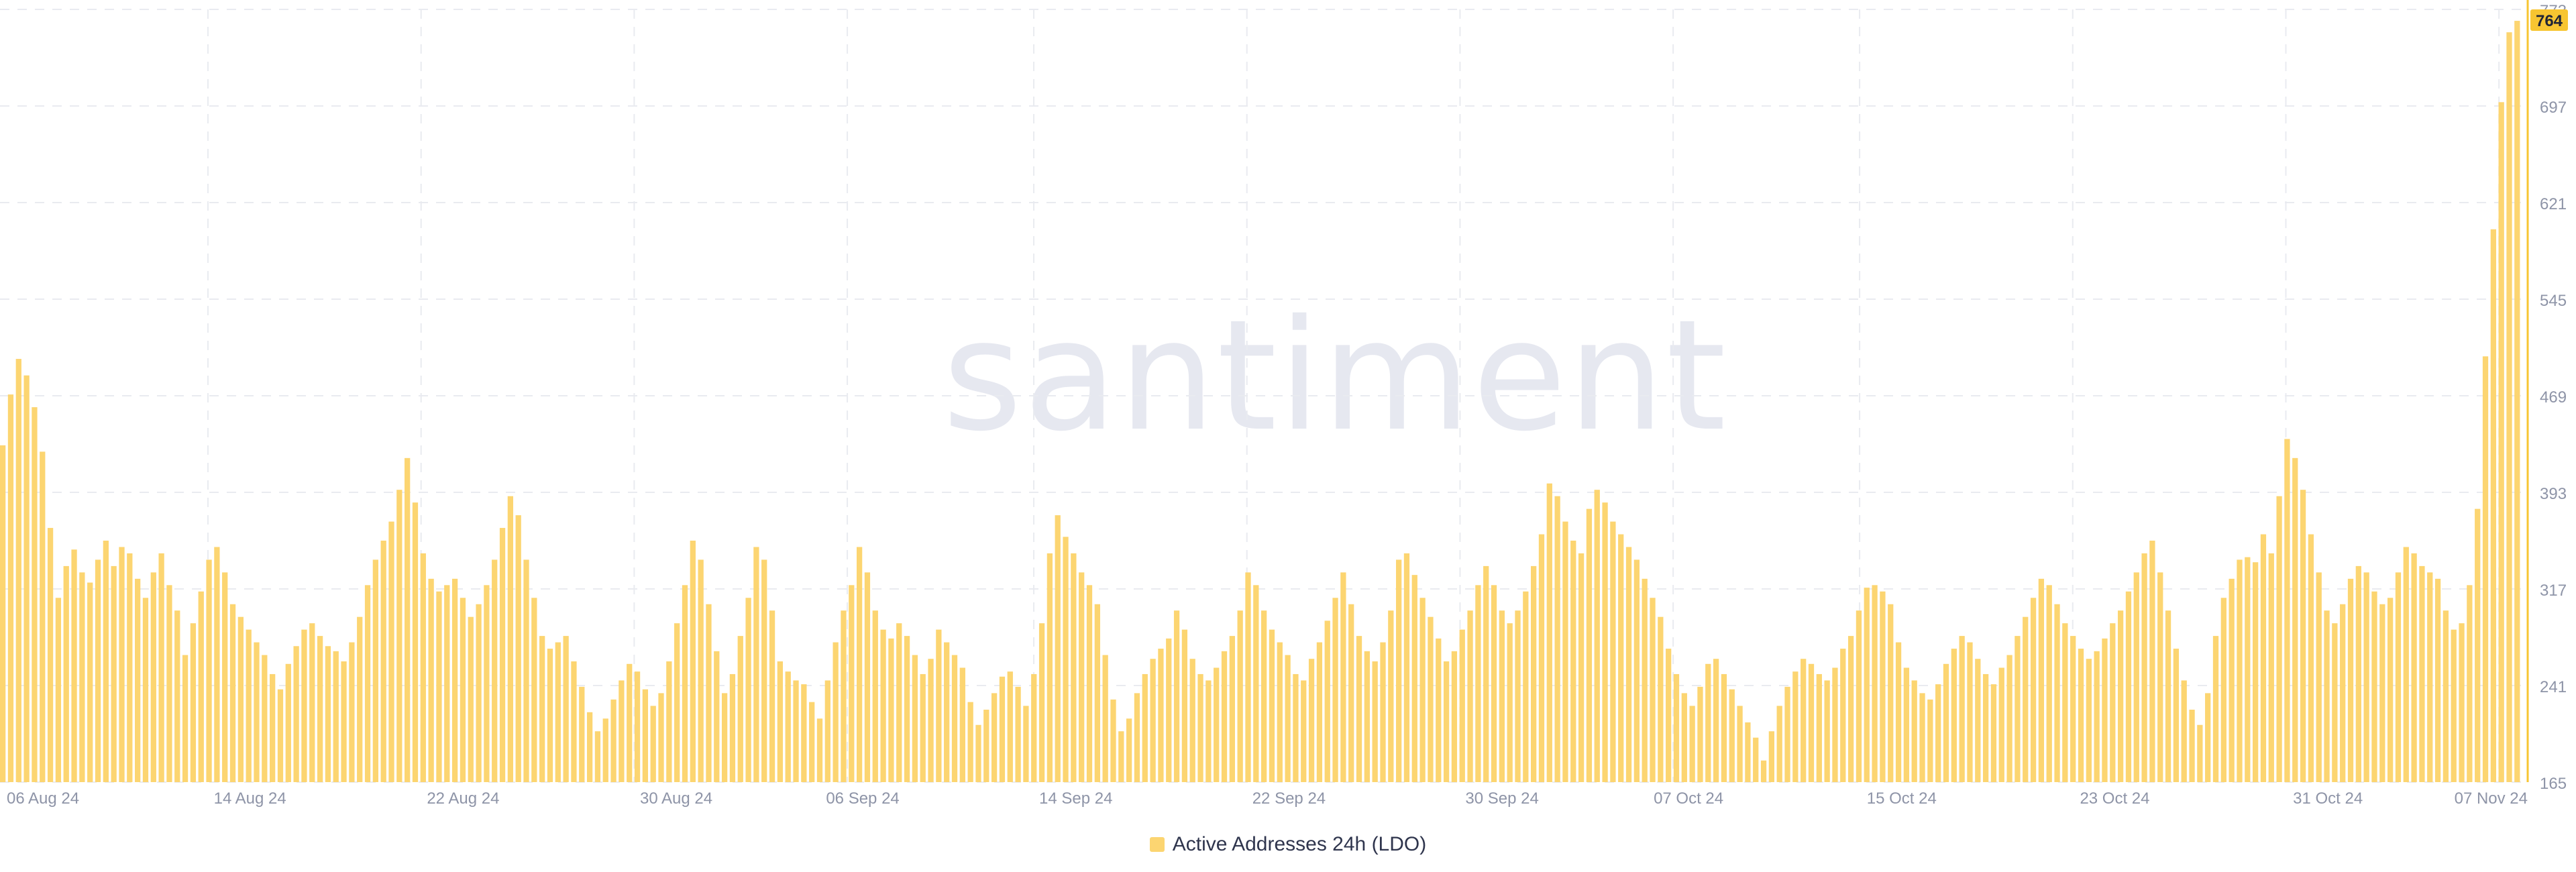 This screenshot has height=872, width=2576. I want to click on x-tick-label: 06 Sep 24, so click(862, 798).